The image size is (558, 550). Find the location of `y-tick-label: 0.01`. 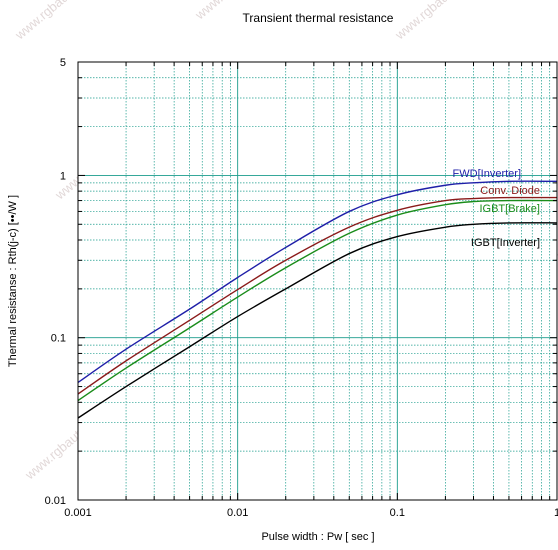

y-tick-label: 0.01 is located at coordinates (55, 501).